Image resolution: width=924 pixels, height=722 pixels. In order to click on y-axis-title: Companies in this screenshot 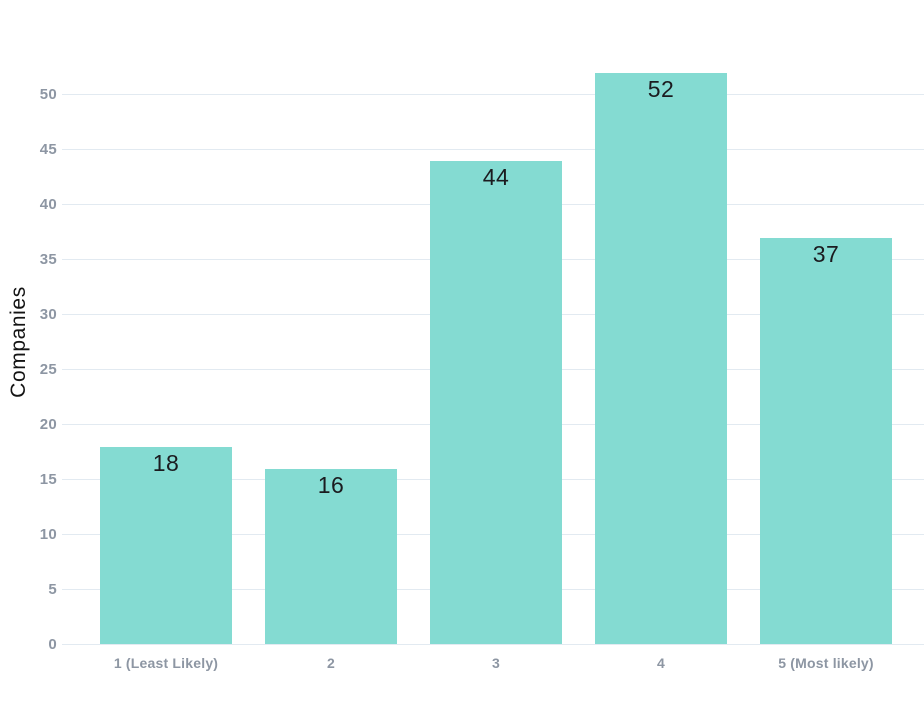, I will do `click(18, 342)`.